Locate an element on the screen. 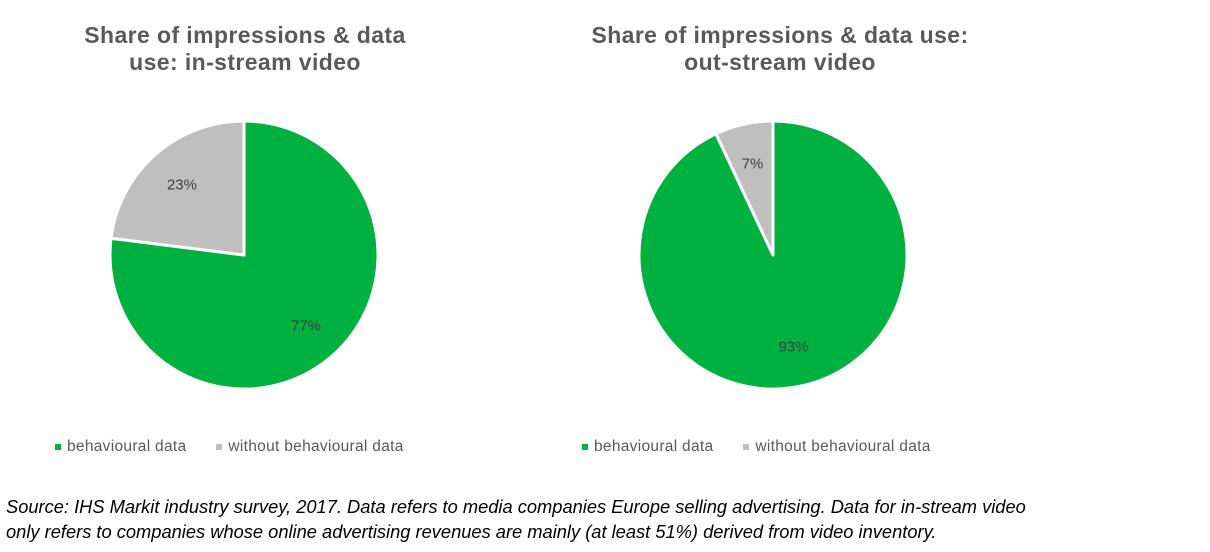 Image resolution: width=1210 pixels, height=552 pixels. pie-chart: 77% 23% is located at coordinates (244, 255).